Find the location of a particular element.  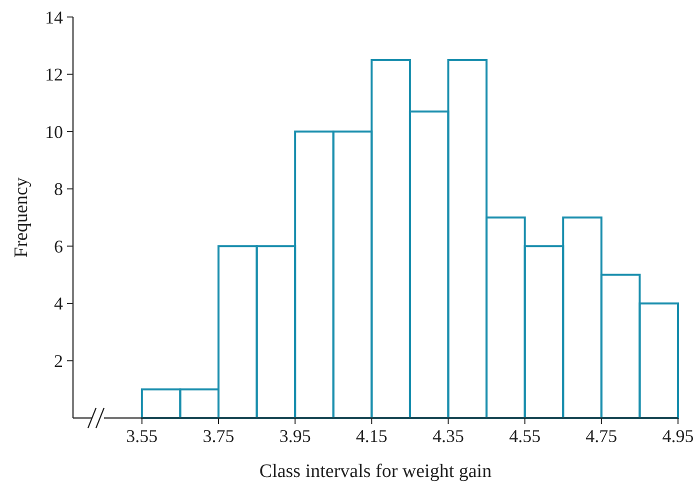

y-tick-label: 6 is located at coordinates (58, 246).